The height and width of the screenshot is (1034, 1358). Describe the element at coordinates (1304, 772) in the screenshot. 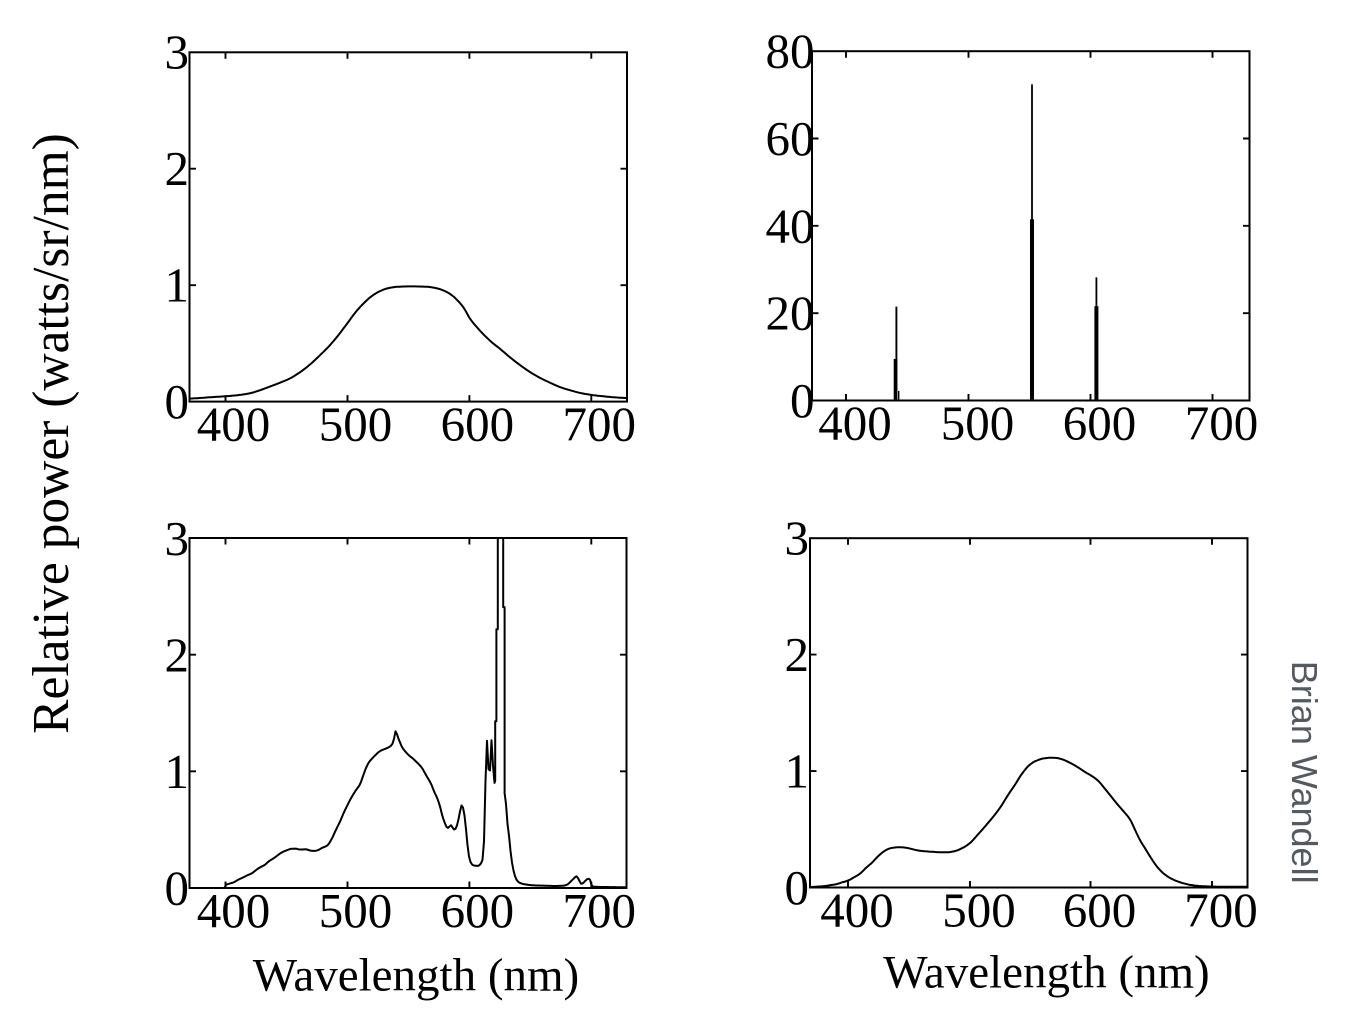

I see `svg-text: Brian Wandell` at that location.